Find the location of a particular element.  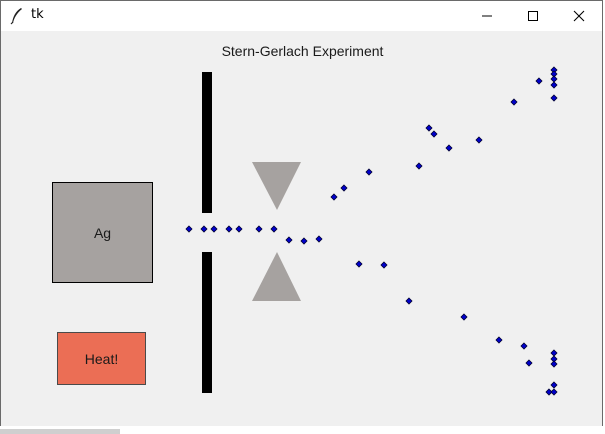

minimize-icon is located at coordinates (487, 16).